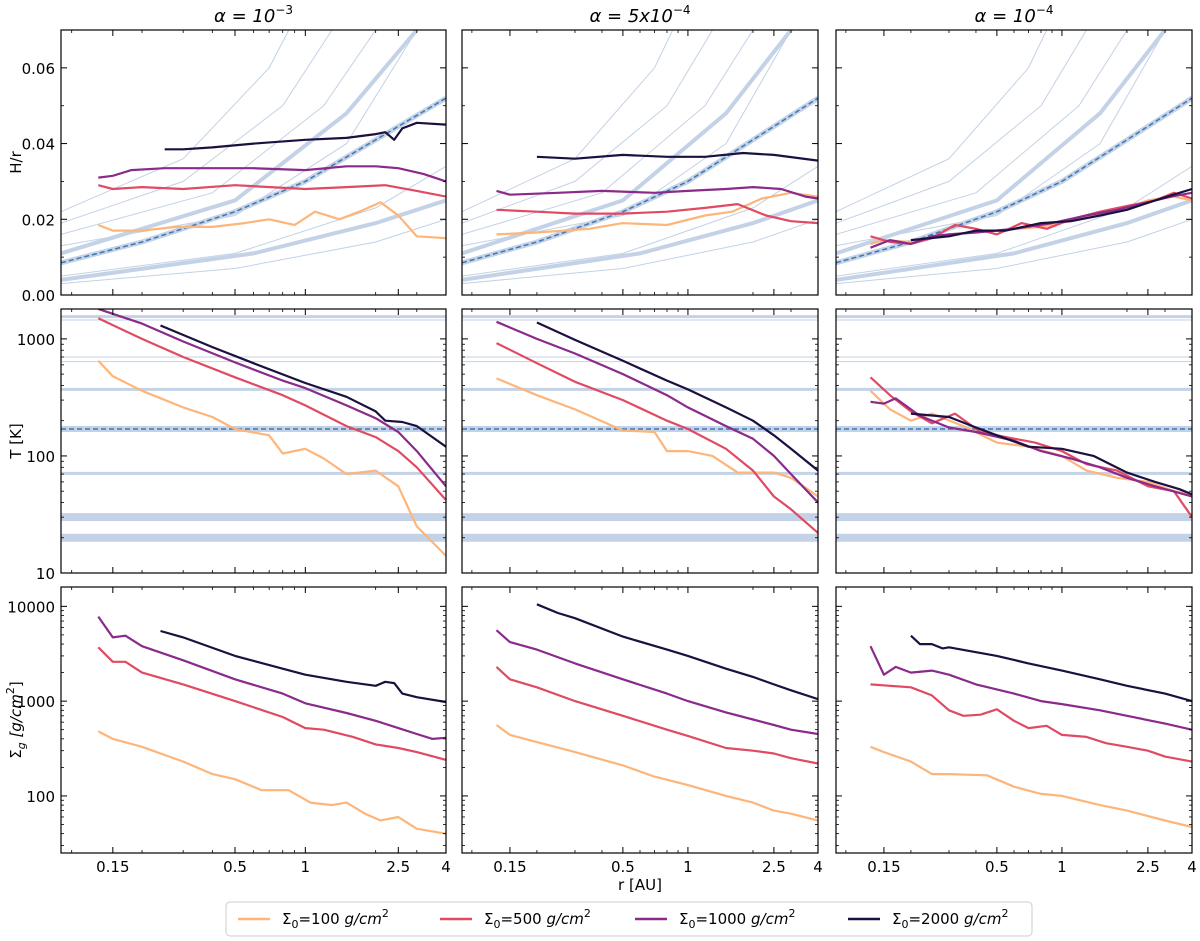 The image size is (1200, 941). What do you see at coordinates (16, 719) in the screenshot?
I see `y-axis-label: Σg [g/cm2]` at bounding box center [16, 719].